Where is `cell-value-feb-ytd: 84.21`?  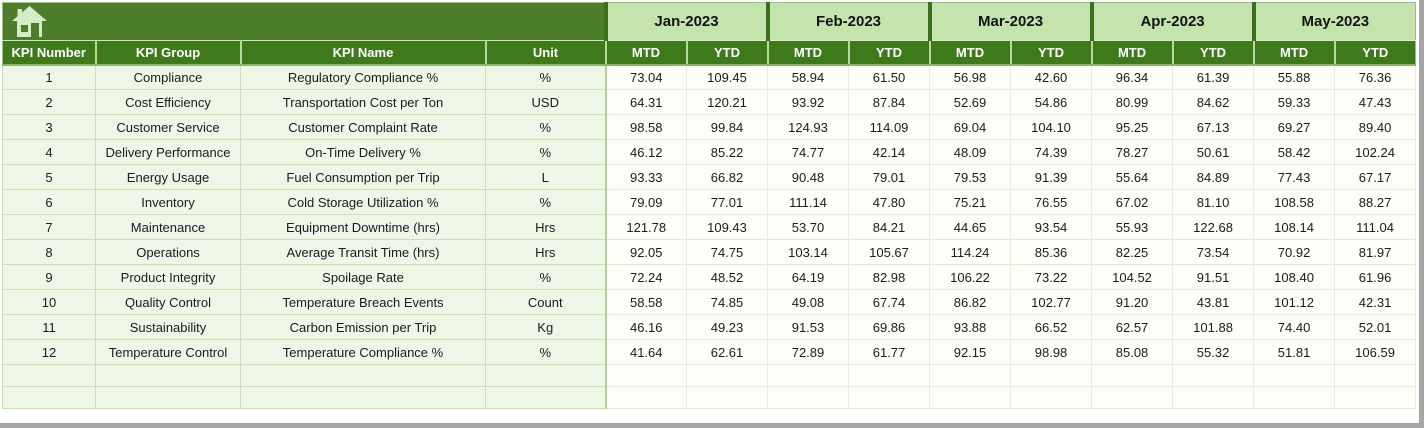 cell-value-feb-ytd: 84.21 is located at coordinates (889, 227).